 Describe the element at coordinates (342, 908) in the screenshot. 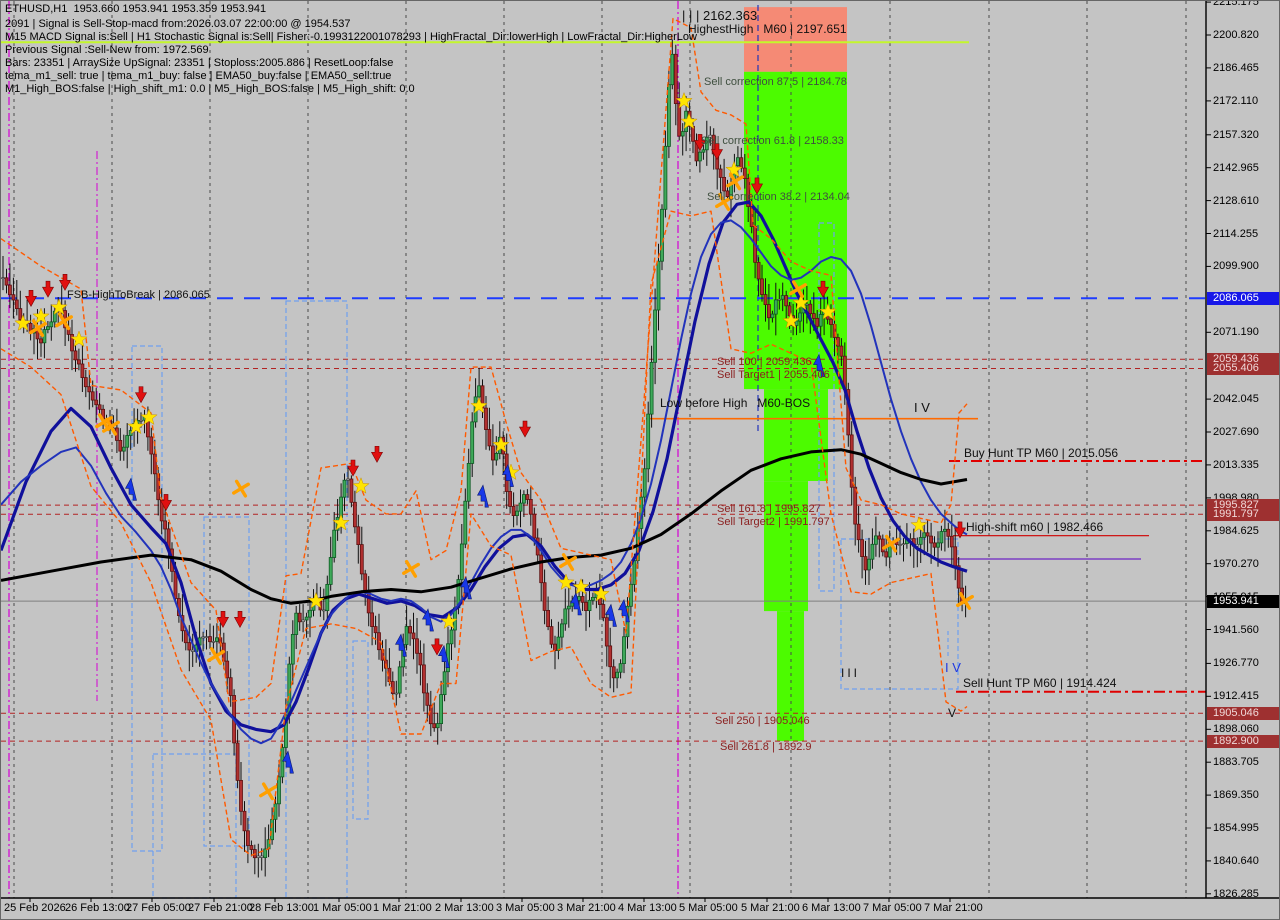

I see `time-axis-label: 1 Mar 05:00` at that location.